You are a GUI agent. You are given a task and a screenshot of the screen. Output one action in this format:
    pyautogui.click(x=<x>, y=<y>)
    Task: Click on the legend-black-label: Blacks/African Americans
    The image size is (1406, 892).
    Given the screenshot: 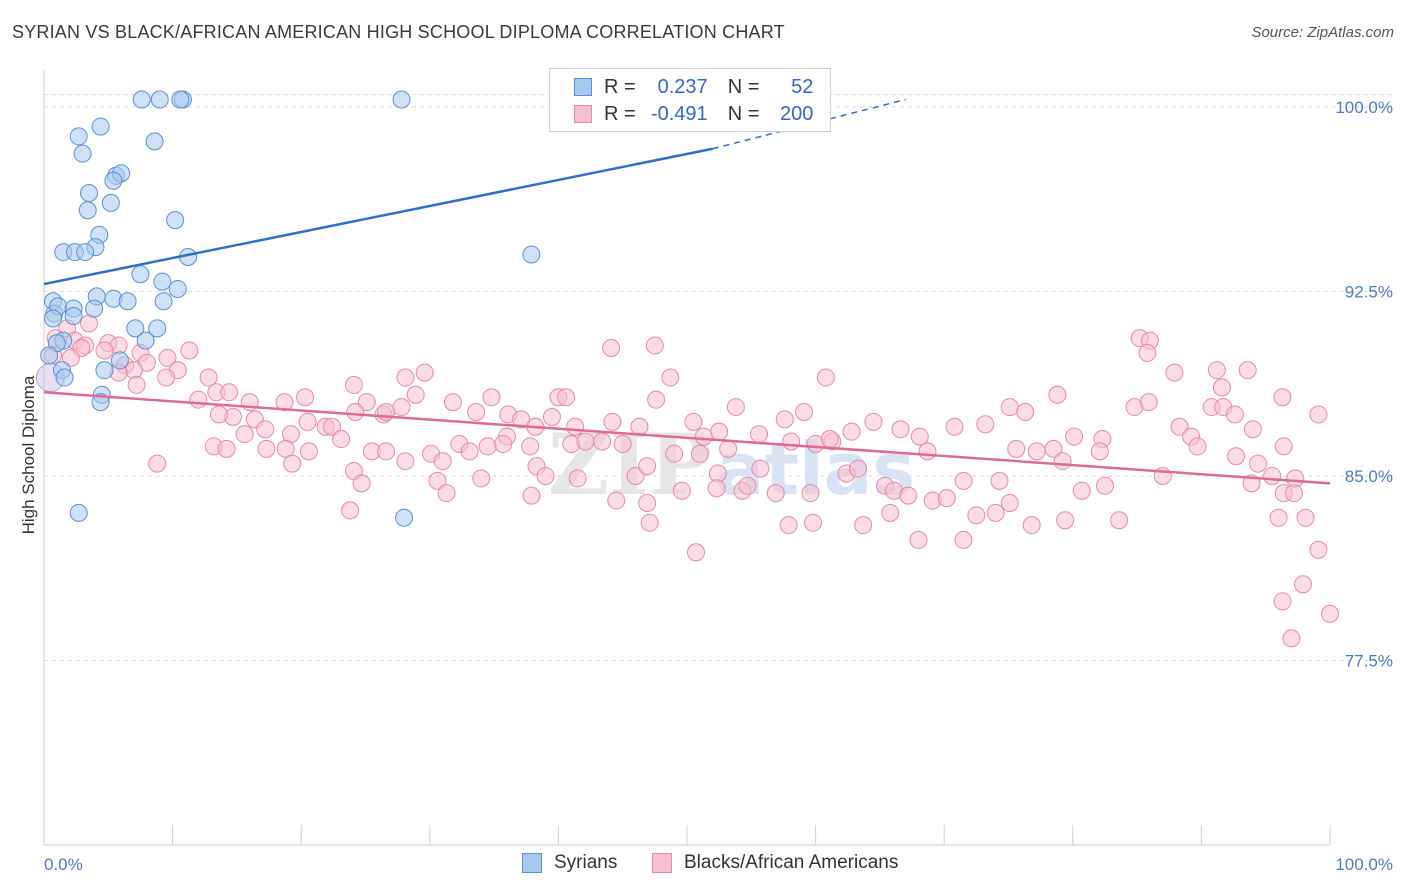 What is the action you would take?
    pyautogui.click(x=791, y=862)
    